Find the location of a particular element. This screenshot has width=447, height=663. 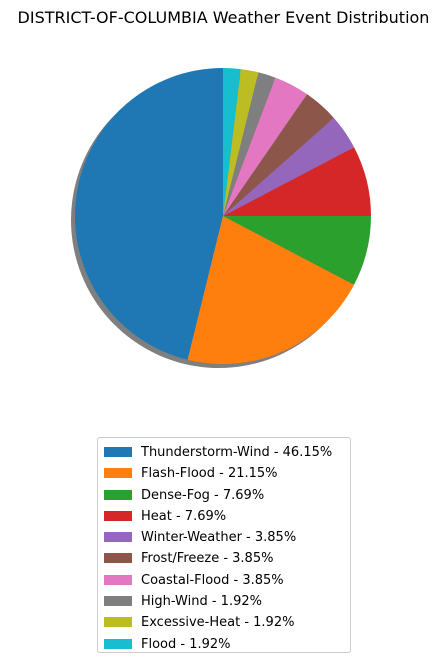

legend-item-dense-fog: Dense-Fog - 7.69% is located at coordinates (224, 496).